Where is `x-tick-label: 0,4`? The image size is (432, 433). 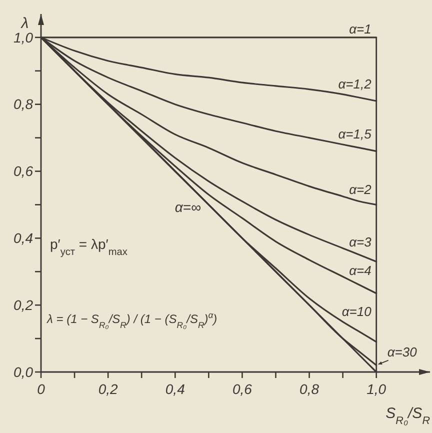
x-tick-label: 0,4 is located at coordinates (175, 389).